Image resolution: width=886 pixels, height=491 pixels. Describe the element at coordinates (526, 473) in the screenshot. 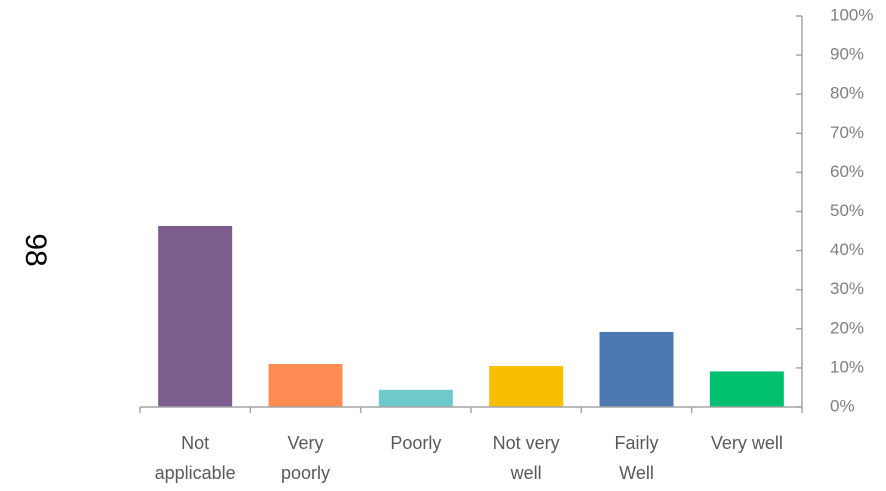

I see `category-label-line: well` at that location.